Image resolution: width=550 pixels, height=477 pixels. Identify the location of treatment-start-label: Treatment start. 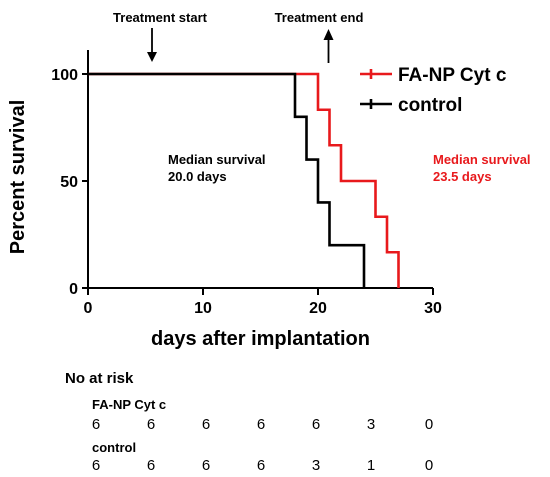
(160, 17).